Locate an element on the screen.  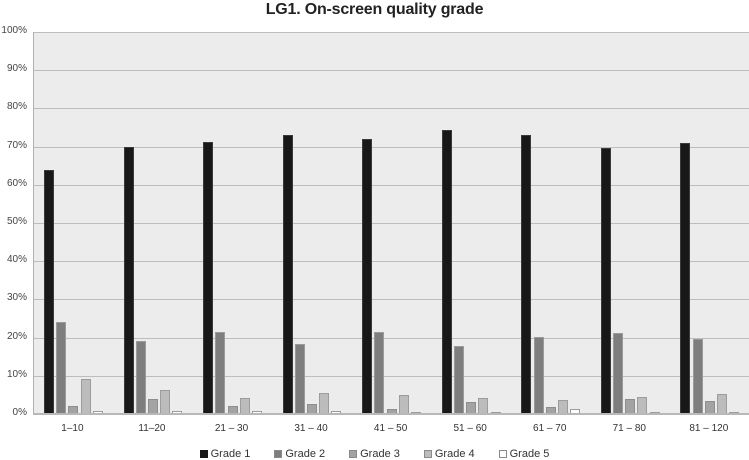
x-tick-label: 71 – 80 is located at coordinates (629, 428).